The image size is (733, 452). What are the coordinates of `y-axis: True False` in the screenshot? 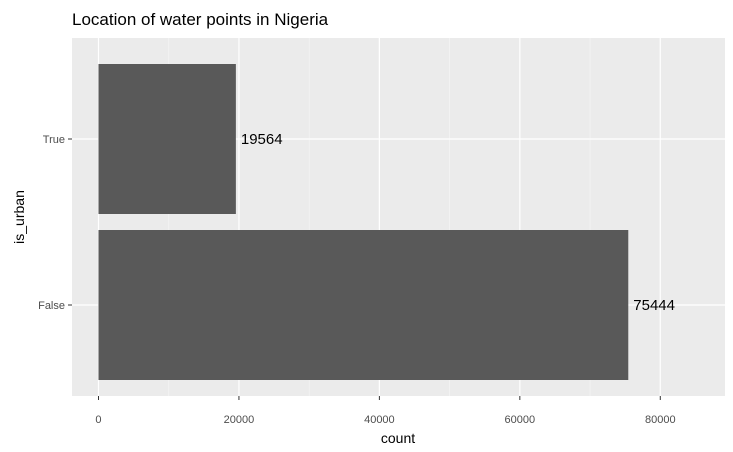 It's located at (55, 223).